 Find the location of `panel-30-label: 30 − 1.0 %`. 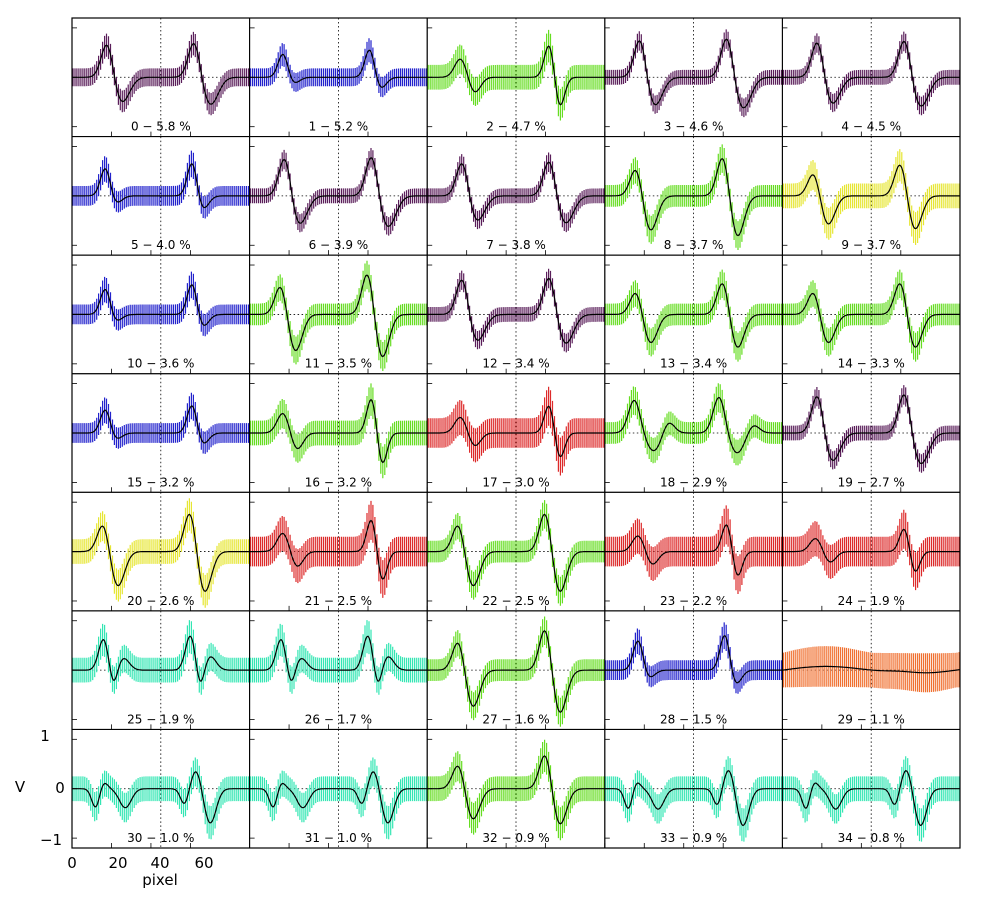

panel-30-label: 30 − 1.0 % is located at coordinates (160, 838).